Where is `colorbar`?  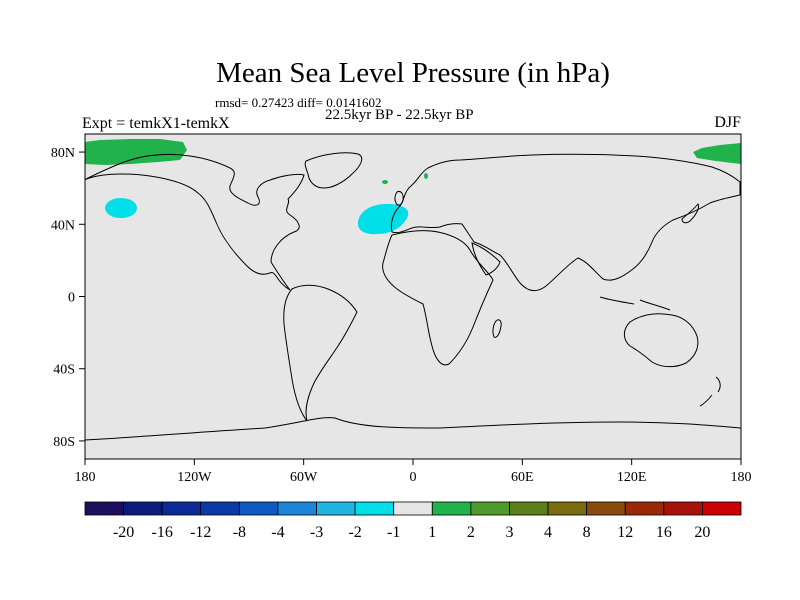
colorbar is located at coordinates (413, 508).